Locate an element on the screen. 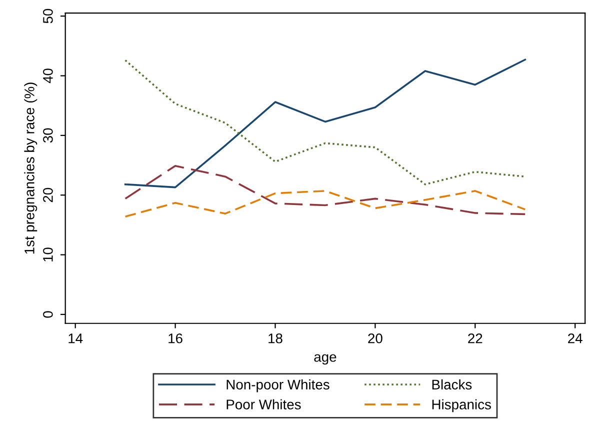 The height and width of the screenshot is (437, 594). x-tick-label: 20 is located at coordinates (375, 338).